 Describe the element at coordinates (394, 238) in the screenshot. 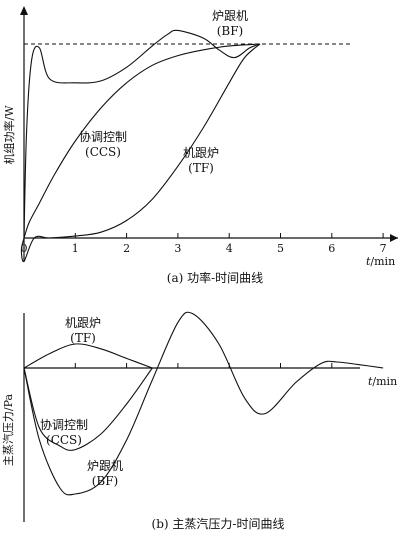

I see `x-axis-arrow` at that location.